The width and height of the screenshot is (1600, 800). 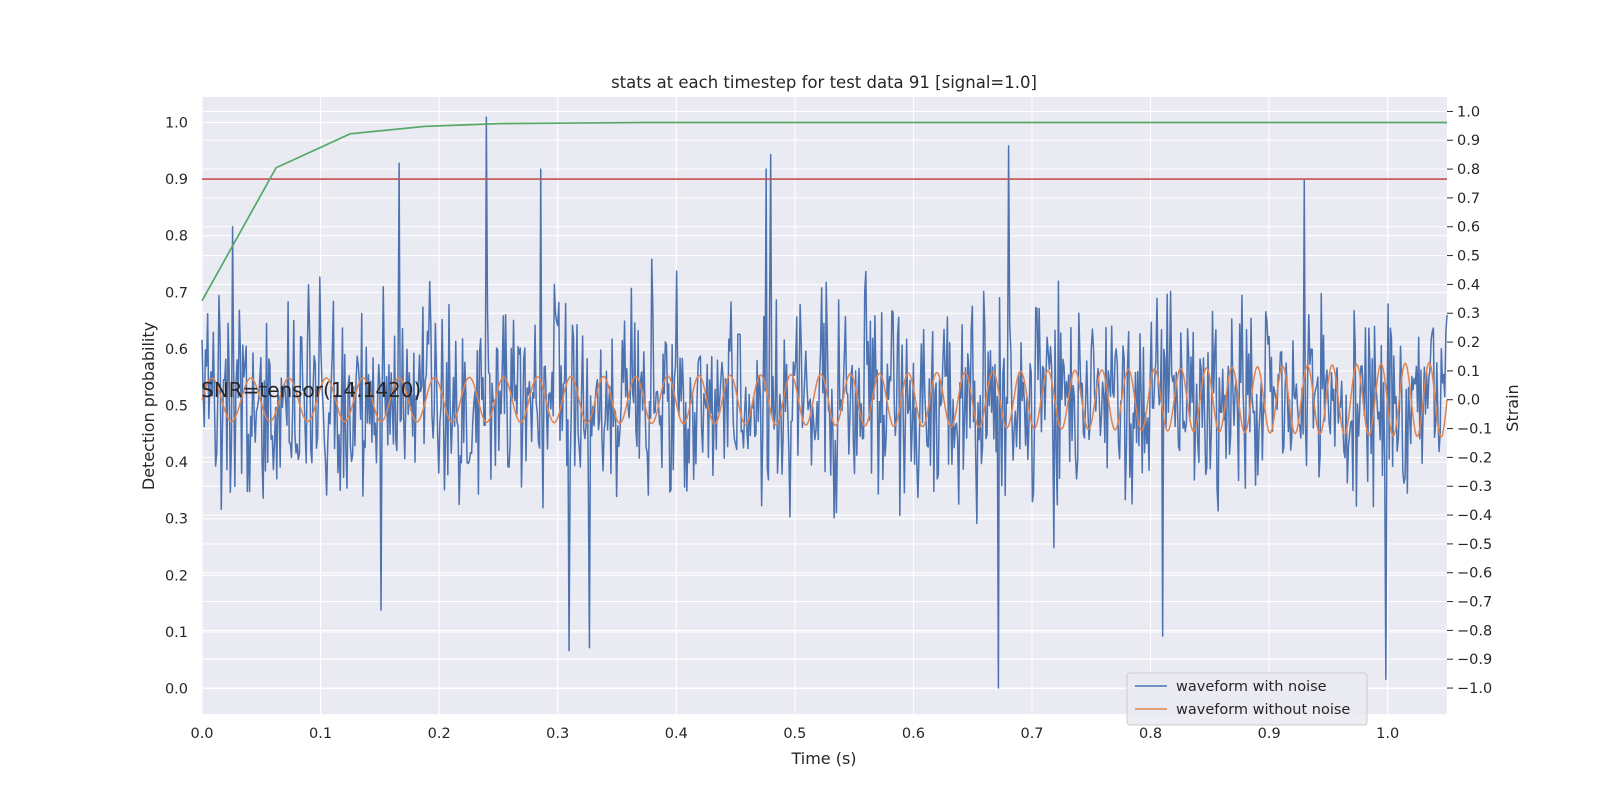 I want to click on x-tick-label-8: 0.8, so click(x=1150, y=734).